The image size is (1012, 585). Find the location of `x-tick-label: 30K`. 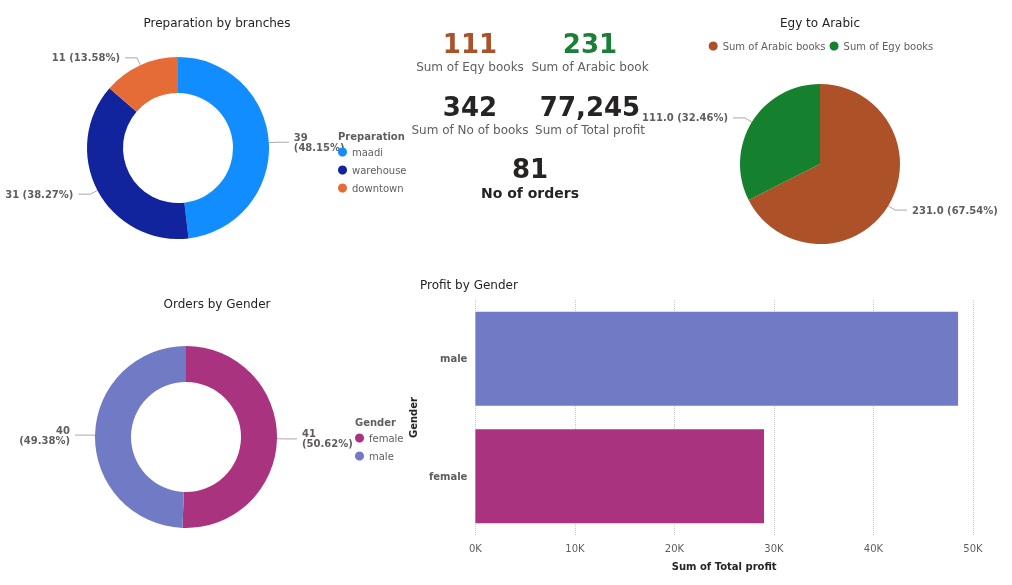

x-tick-label: 30K is located at coordinates (774, 548).